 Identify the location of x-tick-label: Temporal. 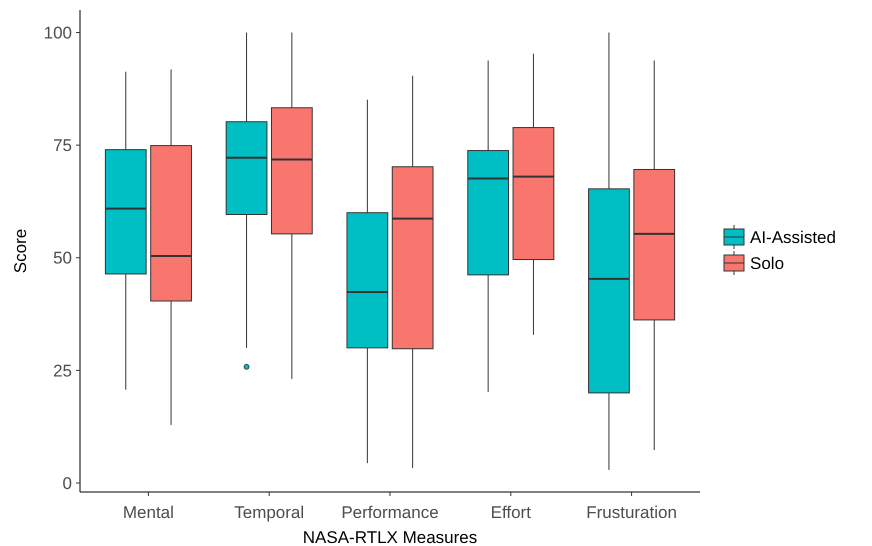
(269, 512).